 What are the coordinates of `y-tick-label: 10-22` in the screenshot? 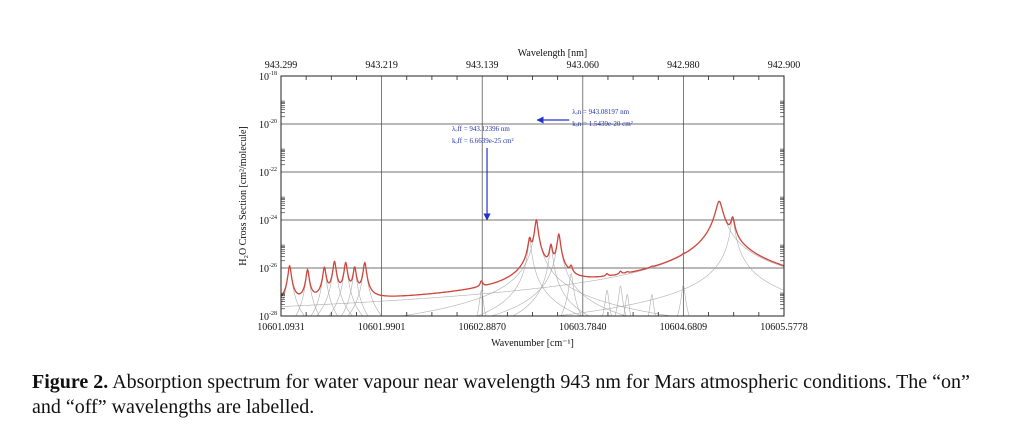 It's located at (268, 173).